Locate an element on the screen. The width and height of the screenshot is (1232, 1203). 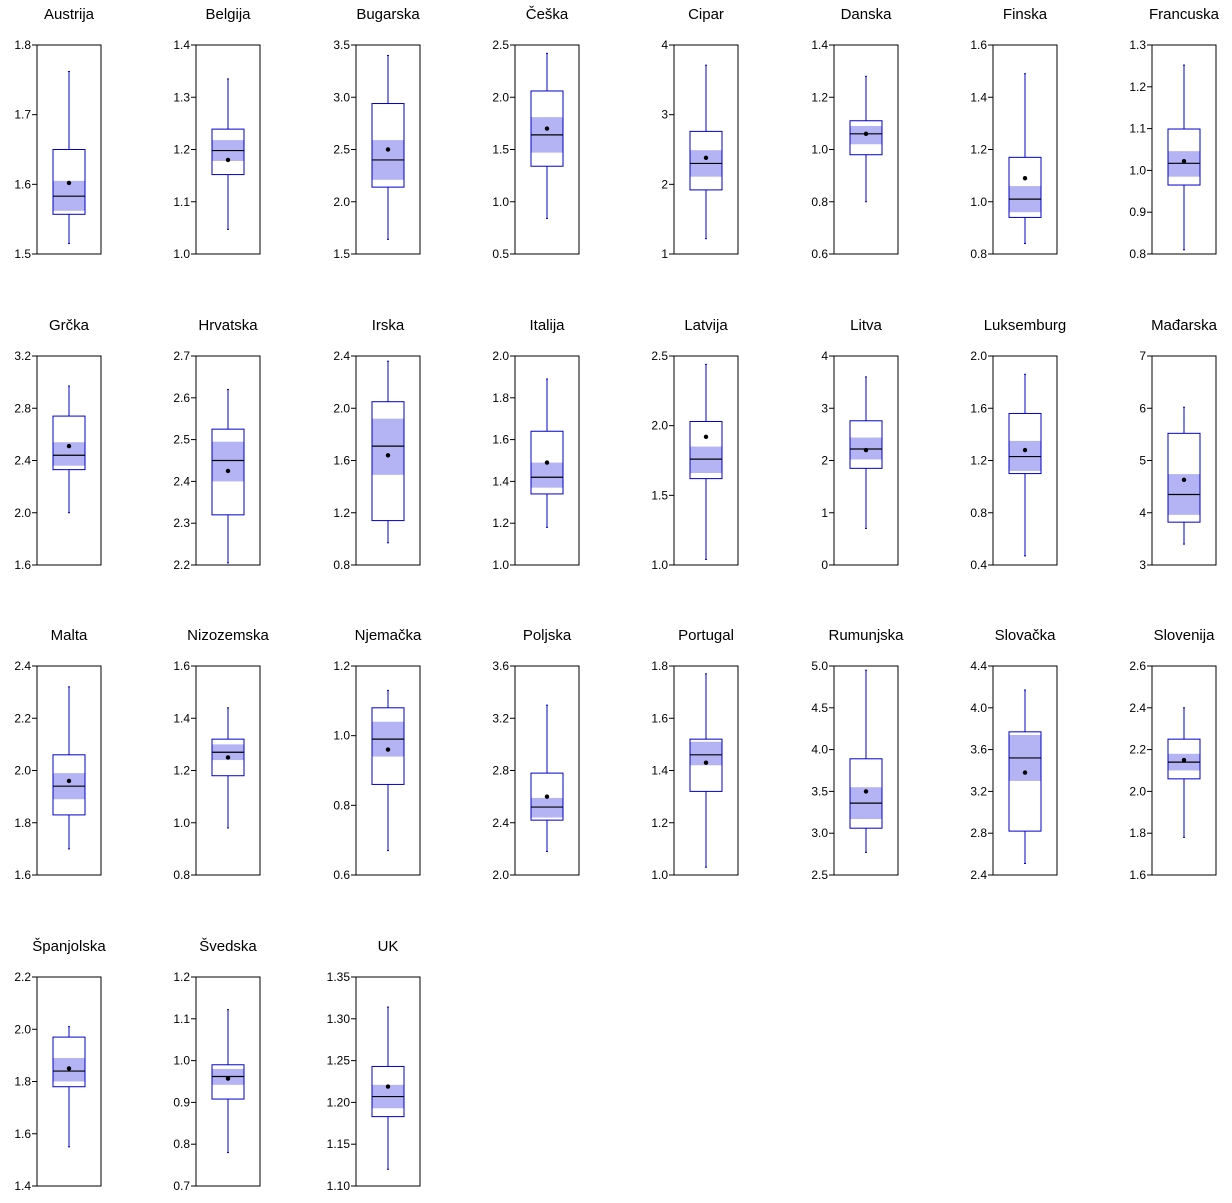
y-tick-label: 4.4 is located at coordinates (978, 666).